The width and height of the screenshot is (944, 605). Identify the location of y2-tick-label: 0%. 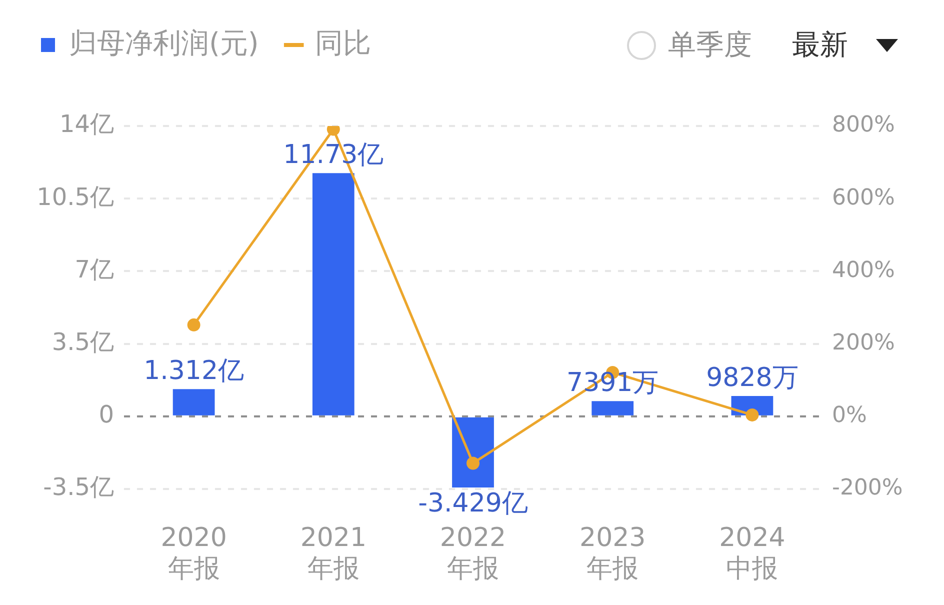
(849, 415).